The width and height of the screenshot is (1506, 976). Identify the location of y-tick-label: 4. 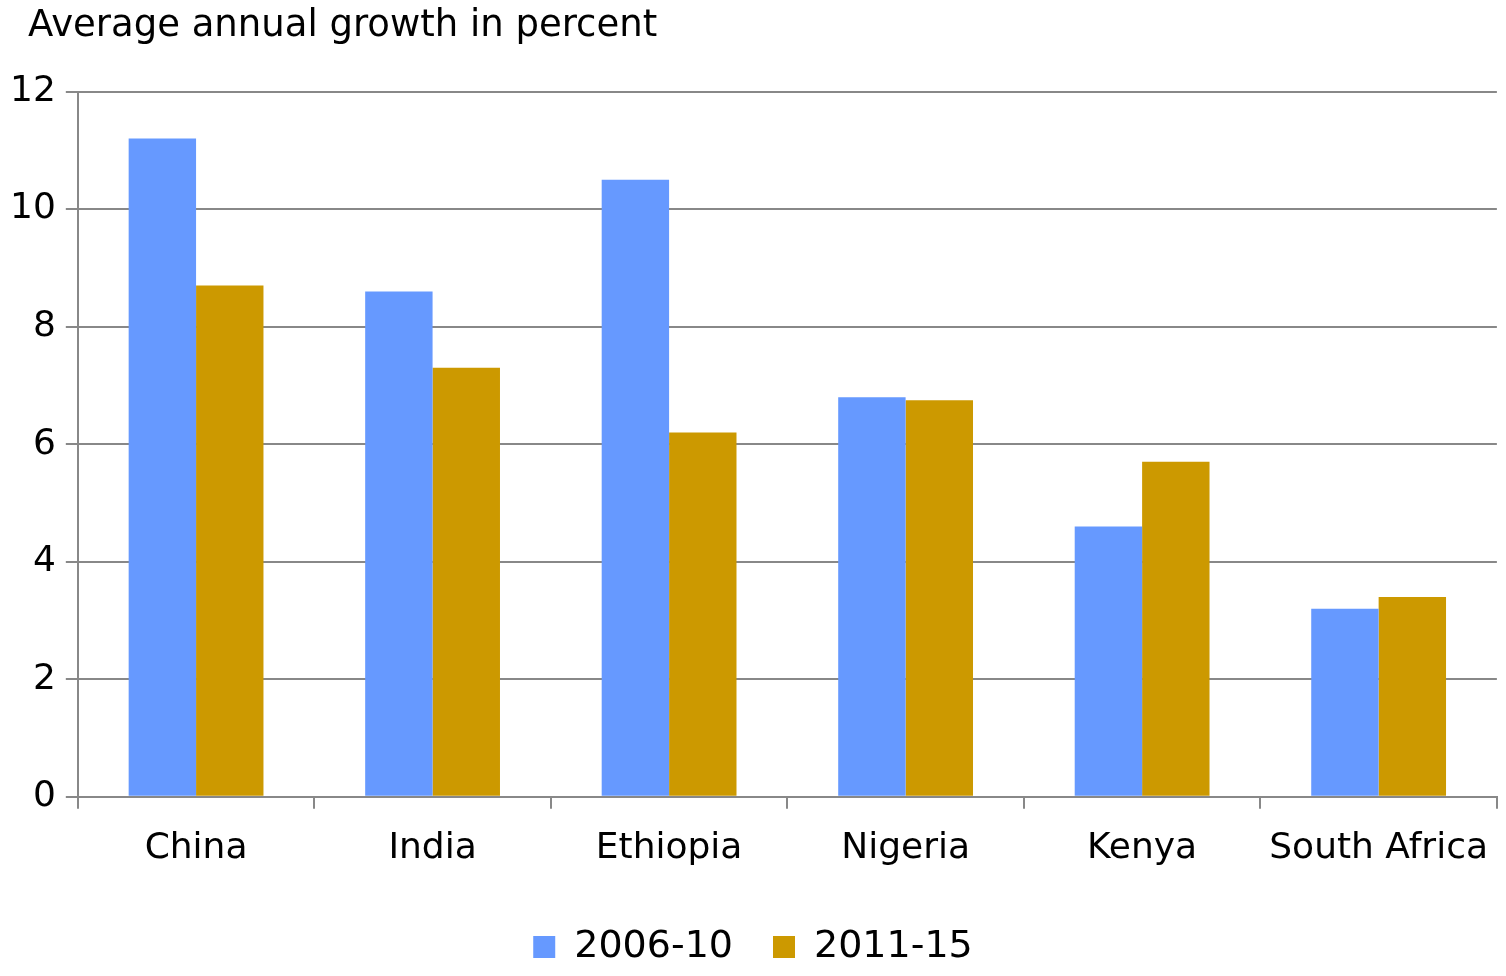
(44, 559).